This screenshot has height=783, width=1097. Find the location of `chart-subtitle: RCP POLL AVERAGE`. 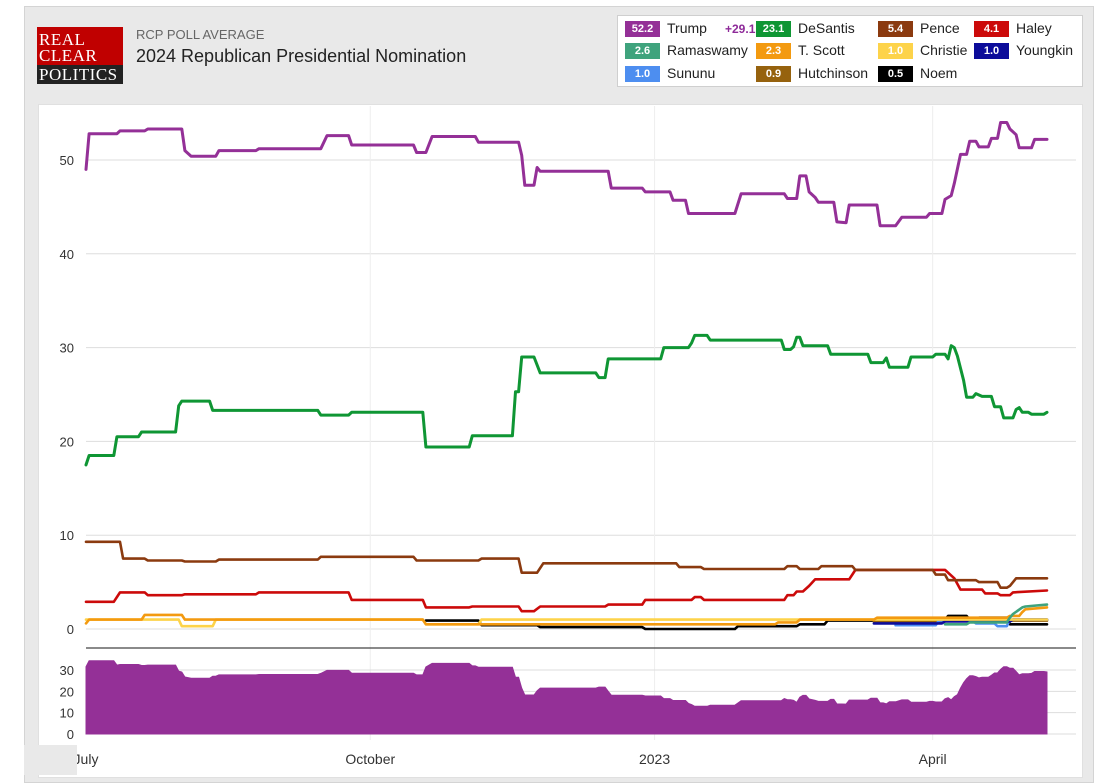

chart-subtitle: RCP POLL AVERAGE is located at coordinates (200, 34).